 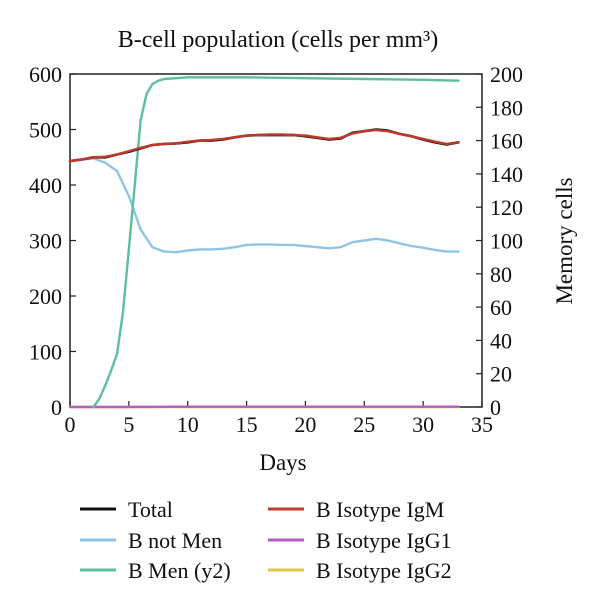 What do you see at coordinates (70, 424) in the screenshot?
I see `x-tick-label-0: 0` at bounding box center [70, 424].